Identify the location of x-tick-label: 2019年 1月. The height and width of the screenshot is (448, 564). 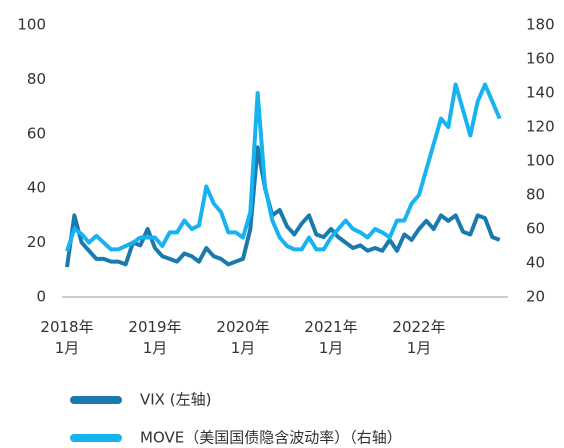
(155, 337).